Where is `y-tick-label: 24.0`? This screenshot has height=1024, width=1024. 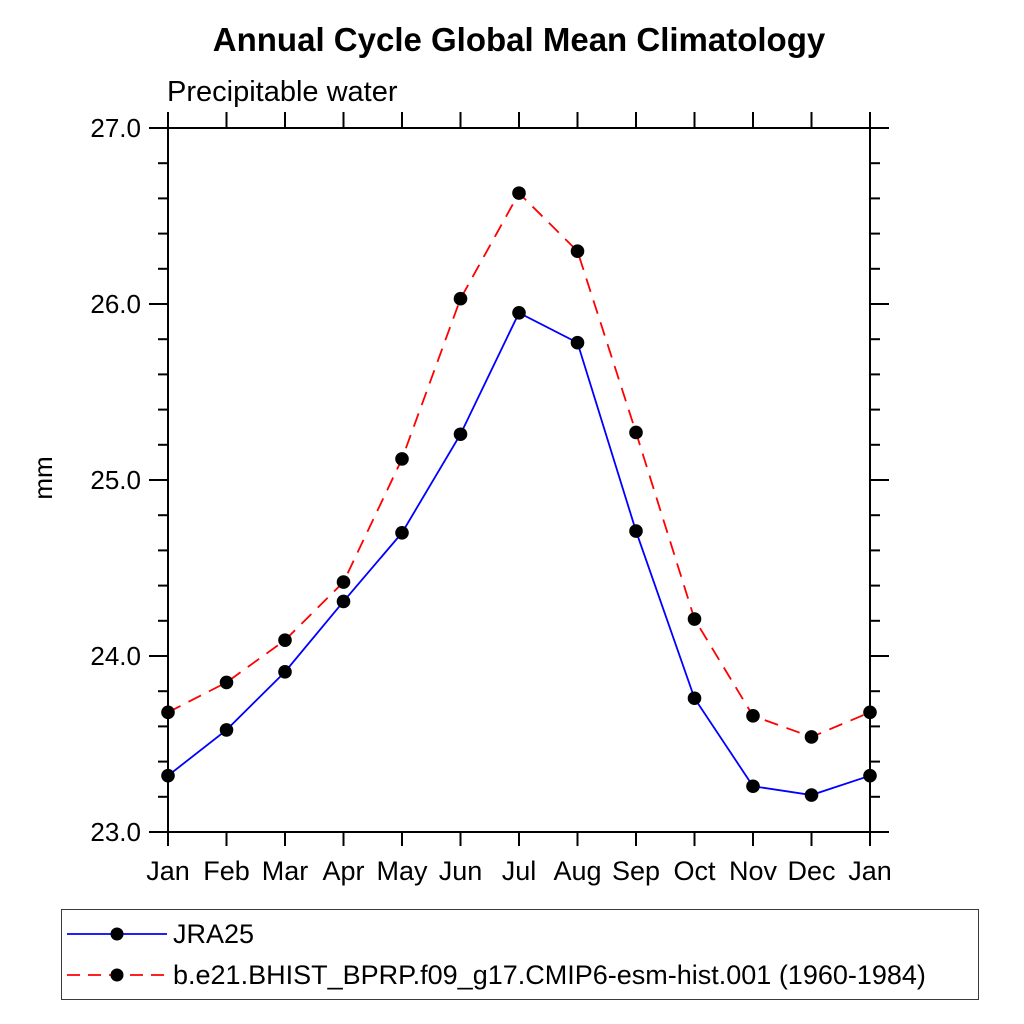 y-tick-label: 24.0 is located at coordinates (115, 656).